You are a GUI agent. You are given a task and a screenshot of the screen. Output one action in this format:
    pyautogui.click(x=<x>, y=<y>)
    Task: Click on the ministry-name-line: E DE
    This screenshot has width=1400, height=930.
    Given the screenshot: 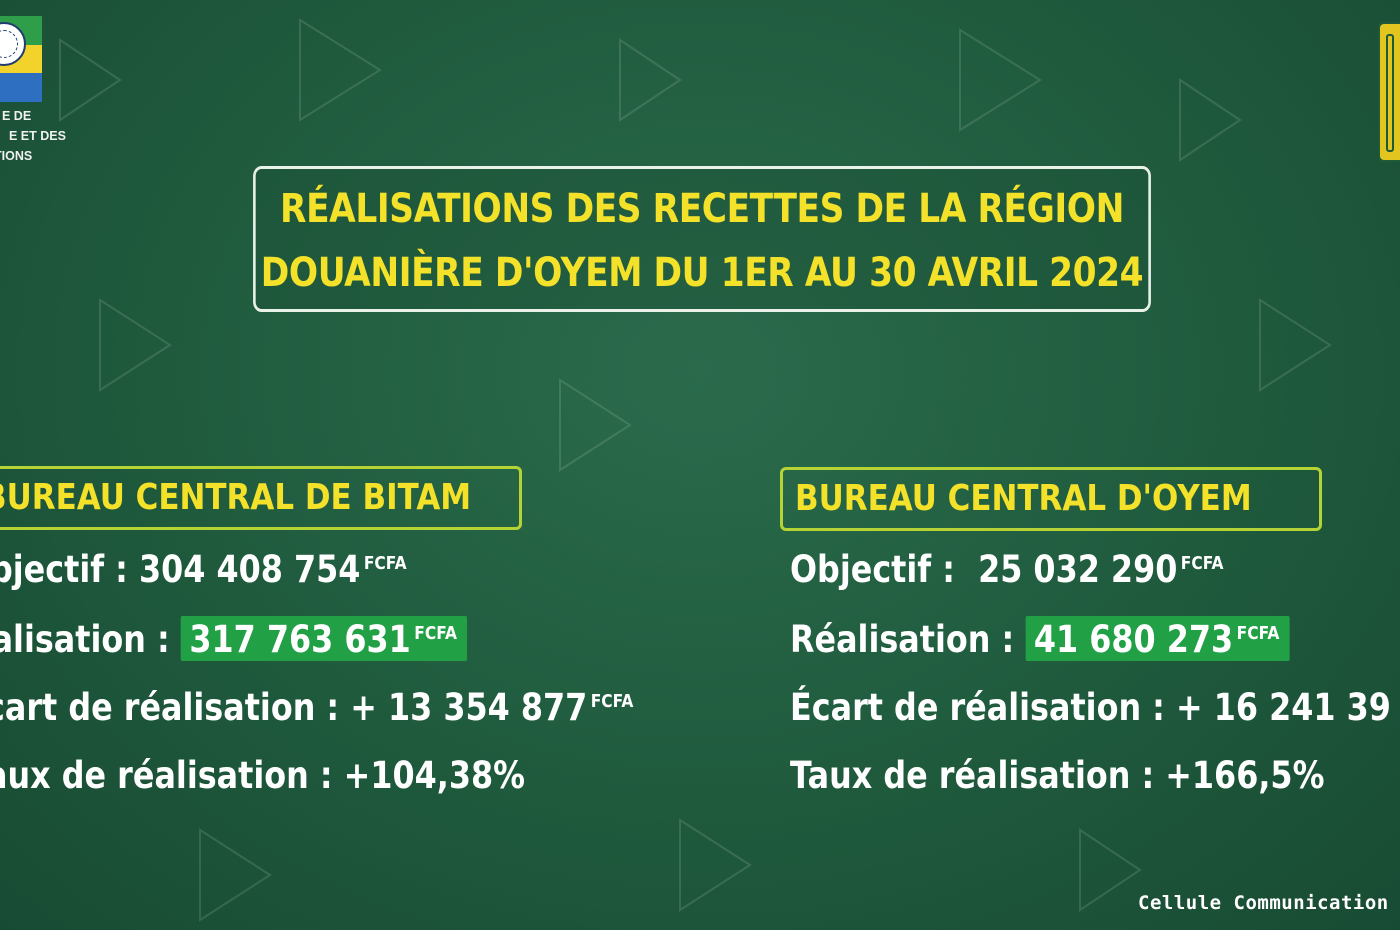 What is the action you would take?
    pyautogui.click(x=17, y=116)
    